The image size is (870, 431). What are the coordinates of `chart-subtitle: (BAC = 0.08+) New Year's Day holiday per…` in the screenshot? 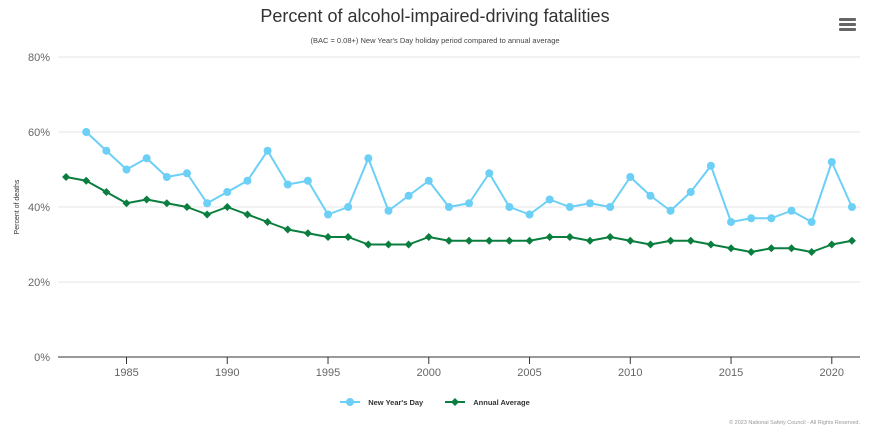 It's located at (435, 40).